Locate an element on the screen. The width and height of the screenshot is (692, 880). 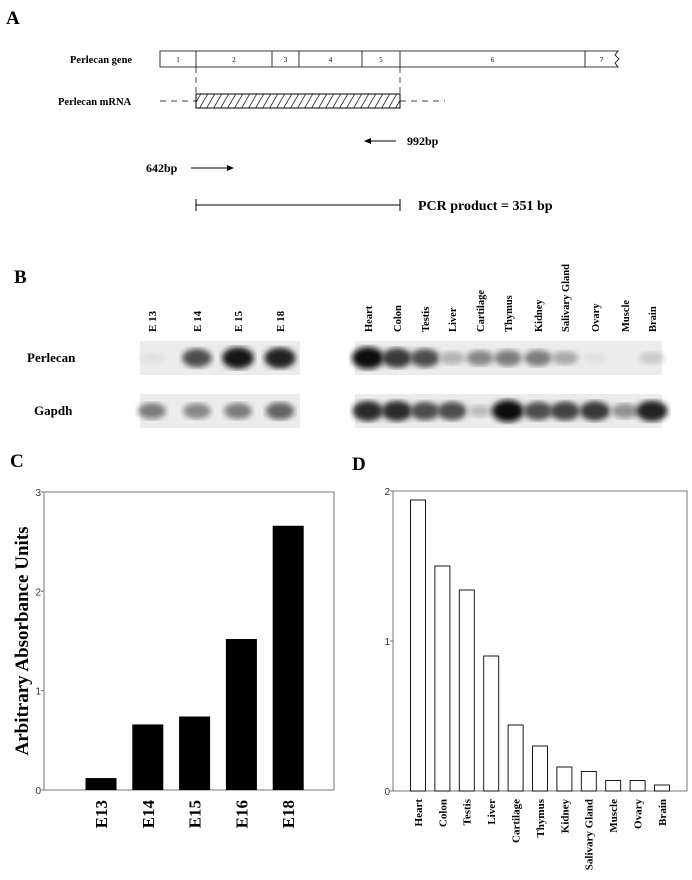
x-tick-label: Ovary is located at coordinates (638, 814).